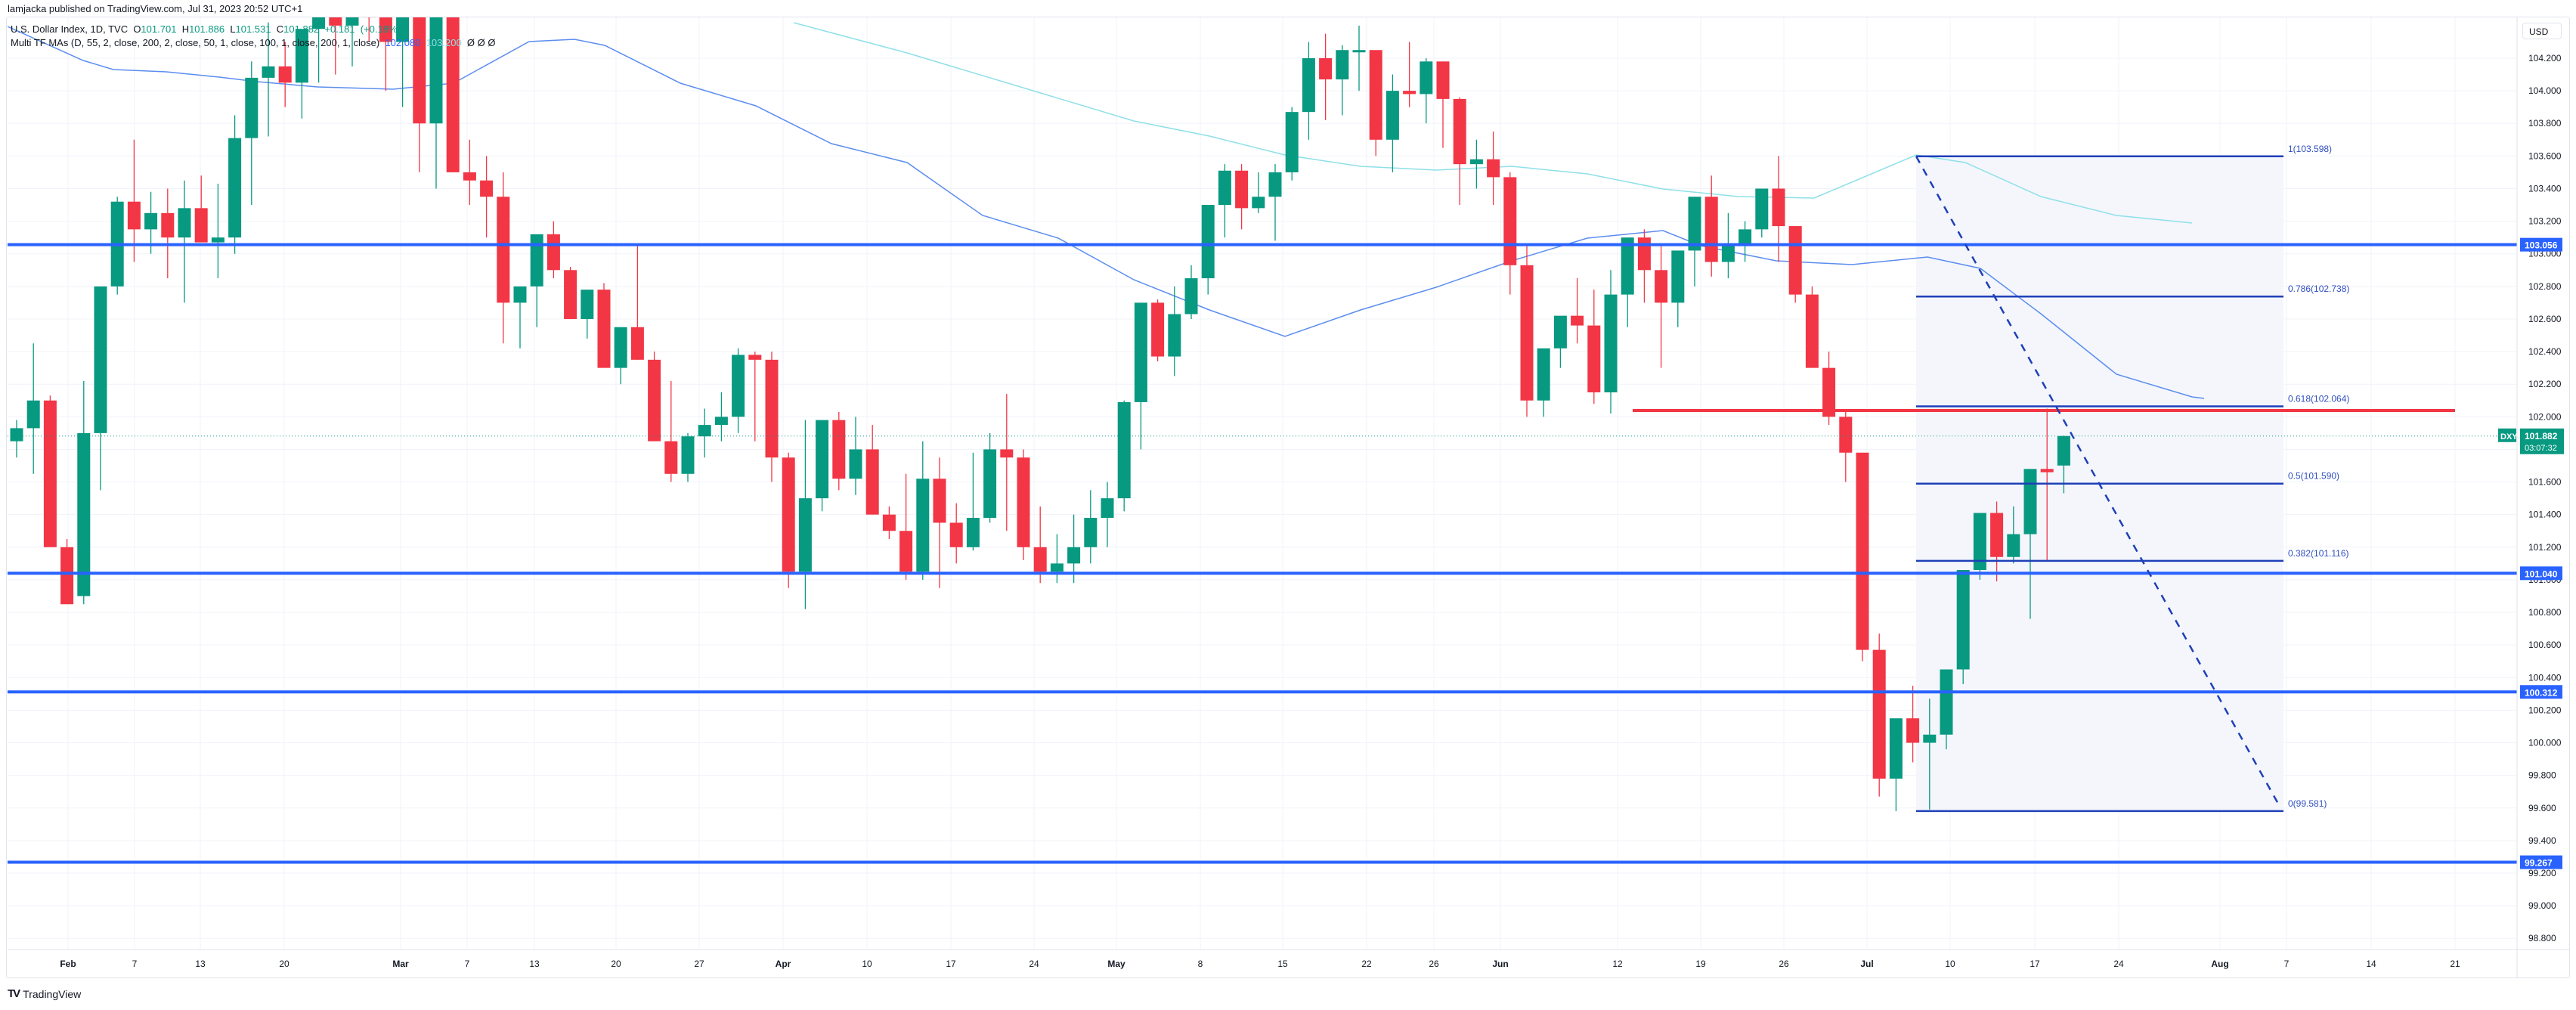  I want to click on symbol-info: U.S. Dollar Index, 1D, TVC, so click(69, 29).